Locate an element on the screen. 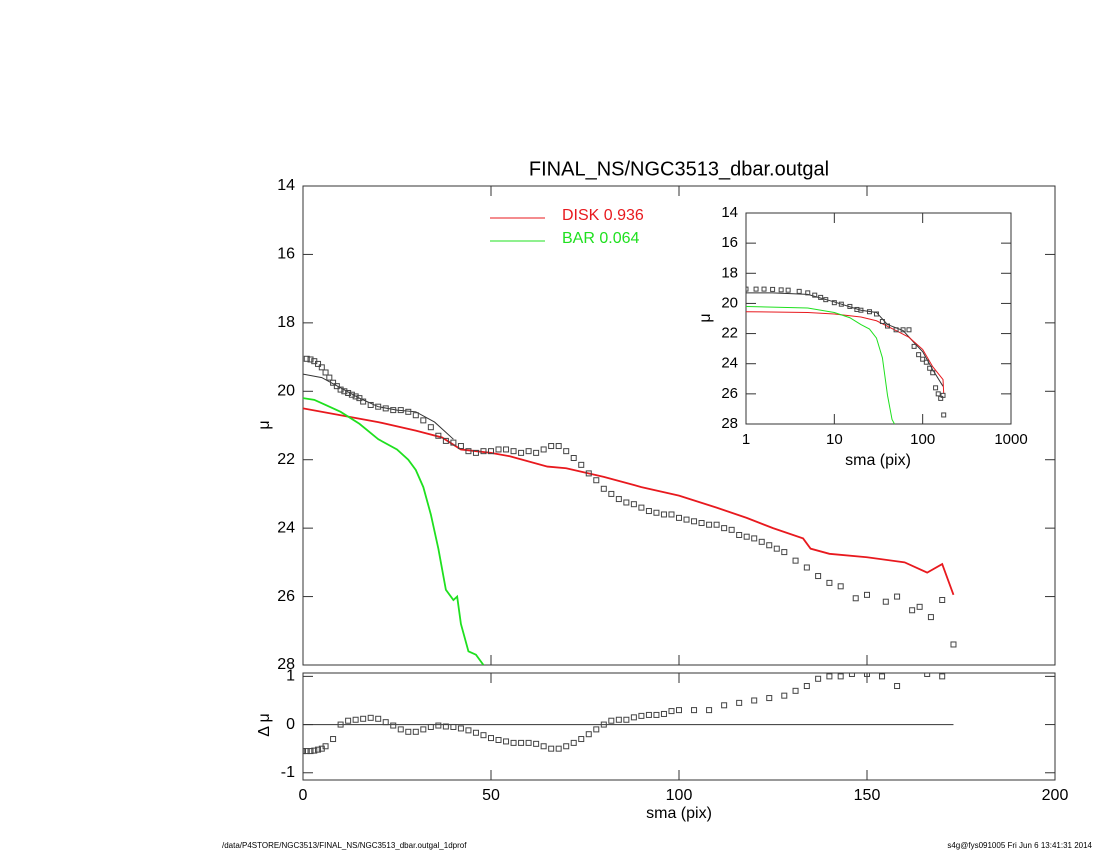 This screenshot has width=1100, height=850. y-tick-label: 24 is located at coordinates (286, 527).